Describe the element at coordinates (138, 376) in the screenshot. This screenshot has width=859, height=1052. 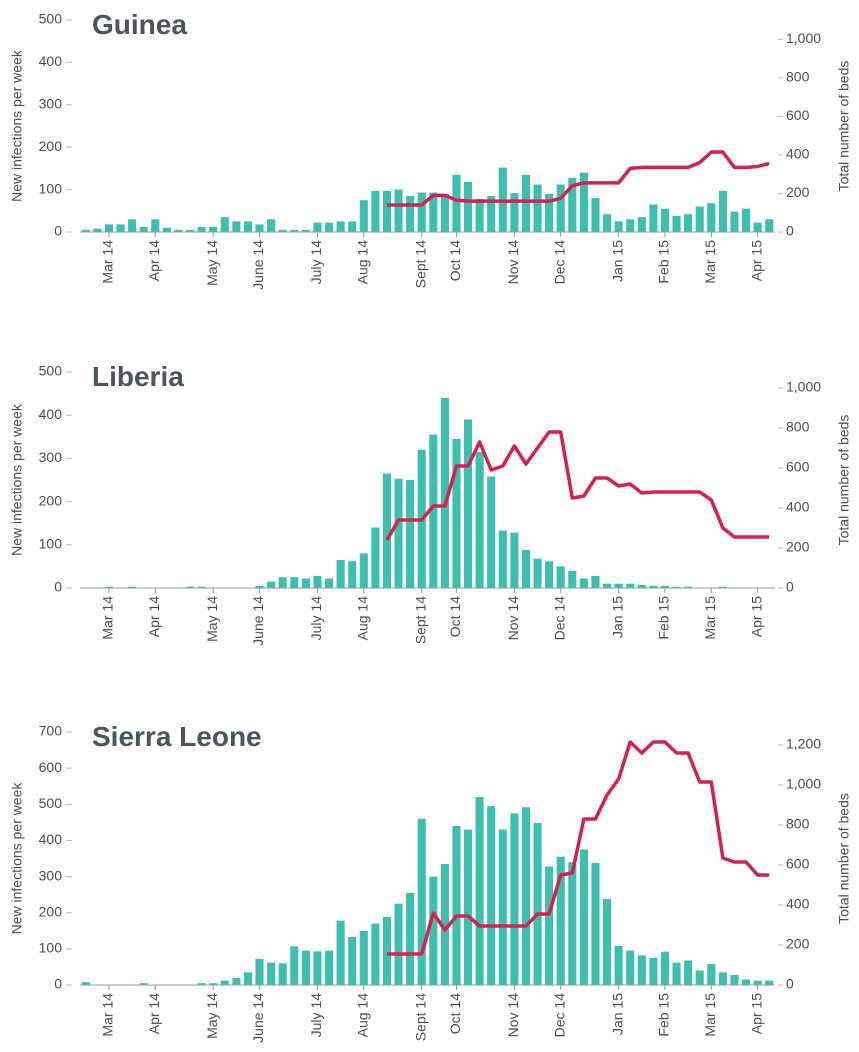
I see `chart-title: Liberia` at that location.